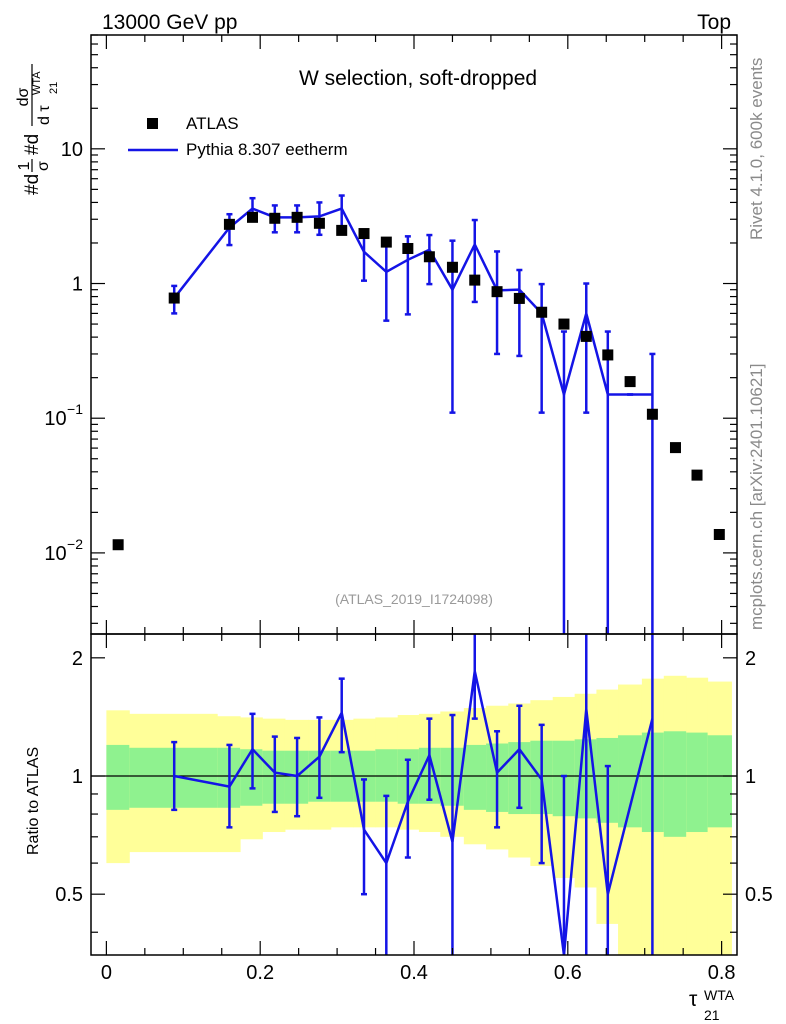  Describe the element at coordinates (714, 22) in the screenshot. I see `analysis-group-label: Top` at that location.